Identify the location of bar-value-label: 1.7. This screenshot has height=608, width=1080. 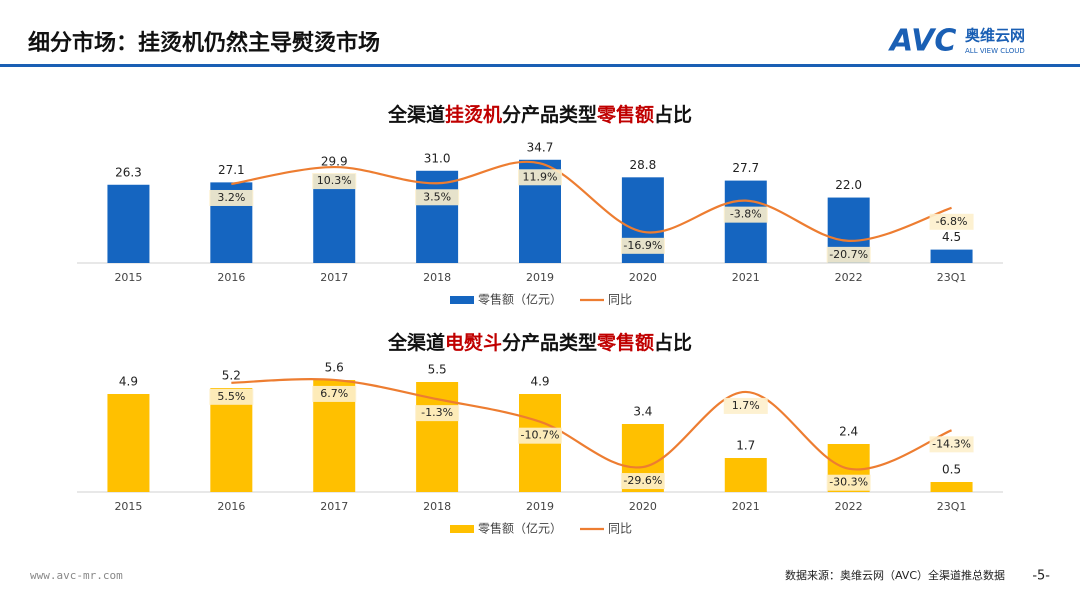
(745, 446).